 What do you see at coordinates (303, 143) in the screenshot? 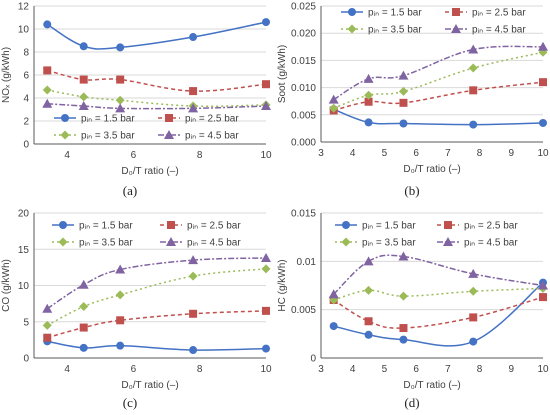
I see `y-tick-label: 0.000` at bounding box center [303, 143].